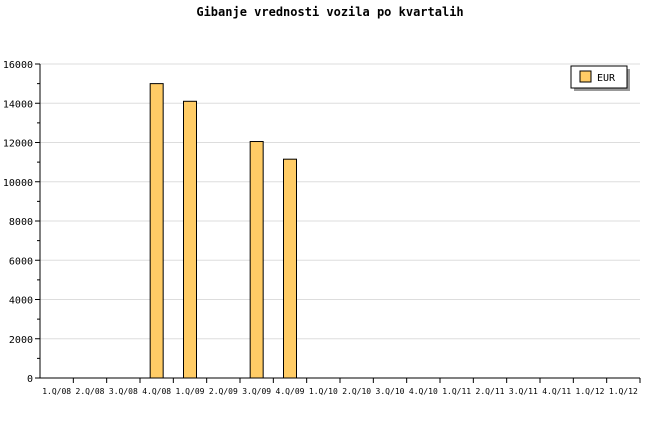 Image resolution: width=660 pixels, height=440 pixels. What do you see at coordinates (18, 65) in the screenshot?
I see `y-tick-label: 16000` at bounding box center [18, 65].